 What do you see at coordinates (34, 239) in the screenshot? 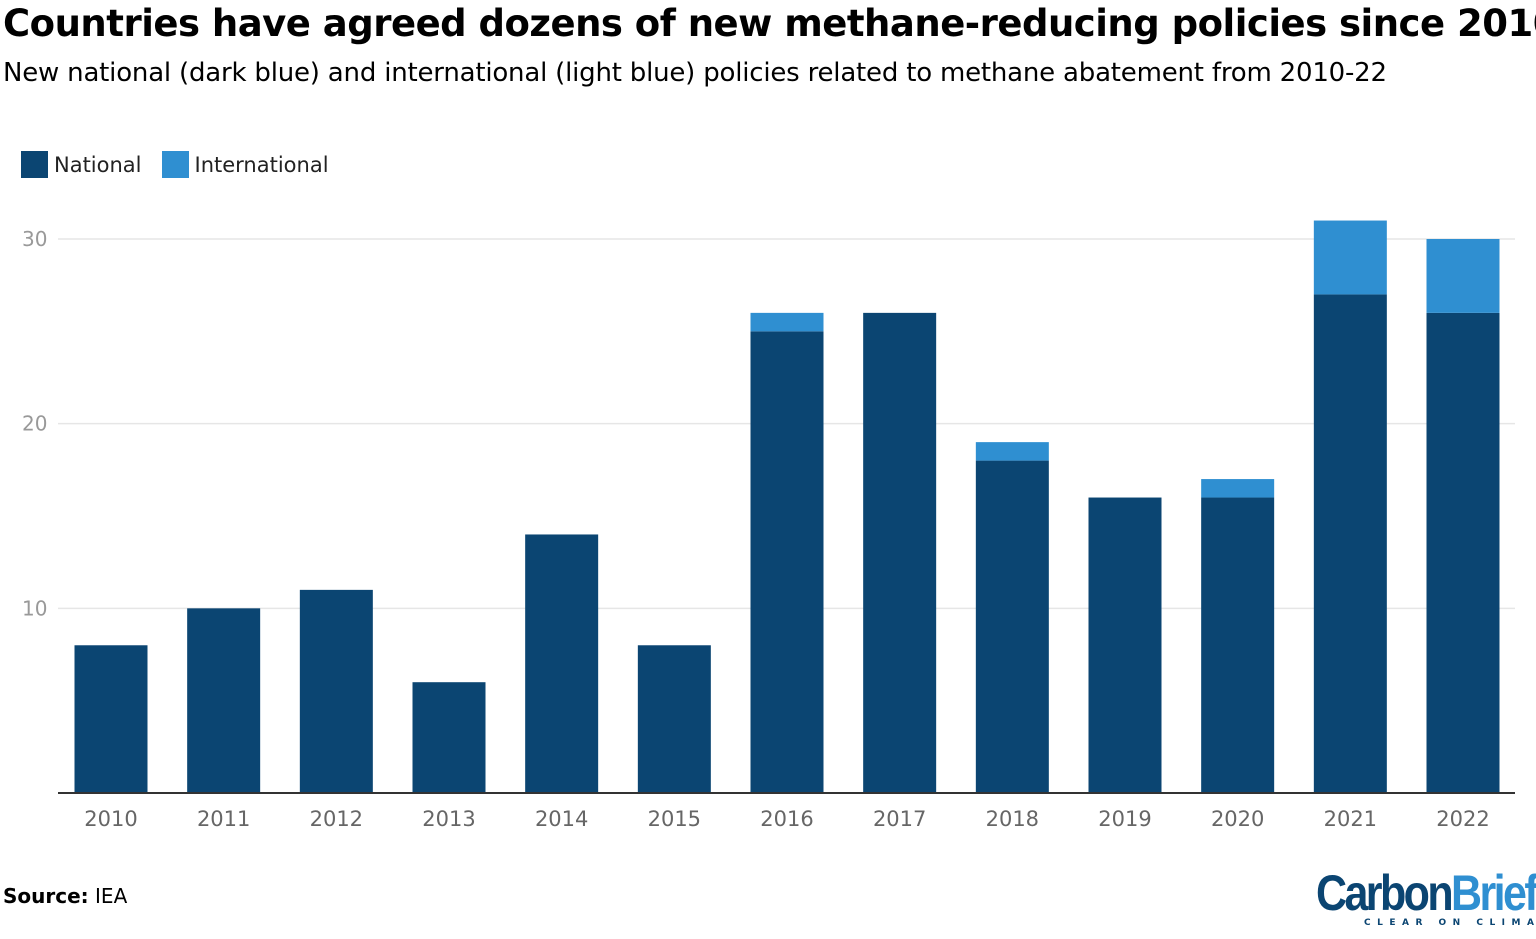
I see `y-tick-label: 30` at bounding box center [34, 239].